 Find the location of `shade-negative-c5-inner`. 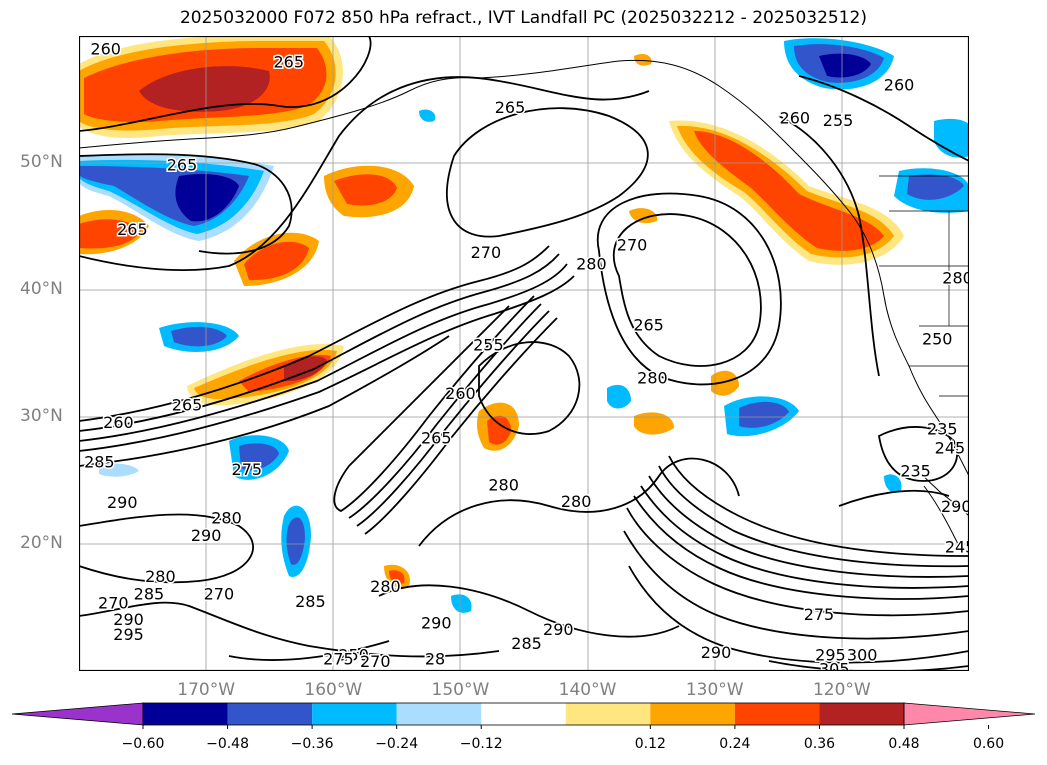

shade-negative-c5-inner is located at coordinates (259, 457).